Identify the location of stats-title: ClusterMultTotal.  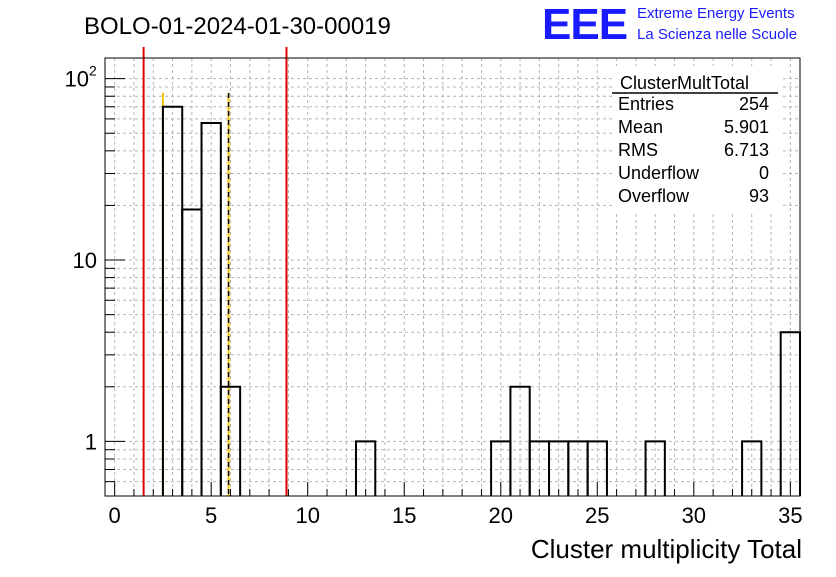
(684, 83).